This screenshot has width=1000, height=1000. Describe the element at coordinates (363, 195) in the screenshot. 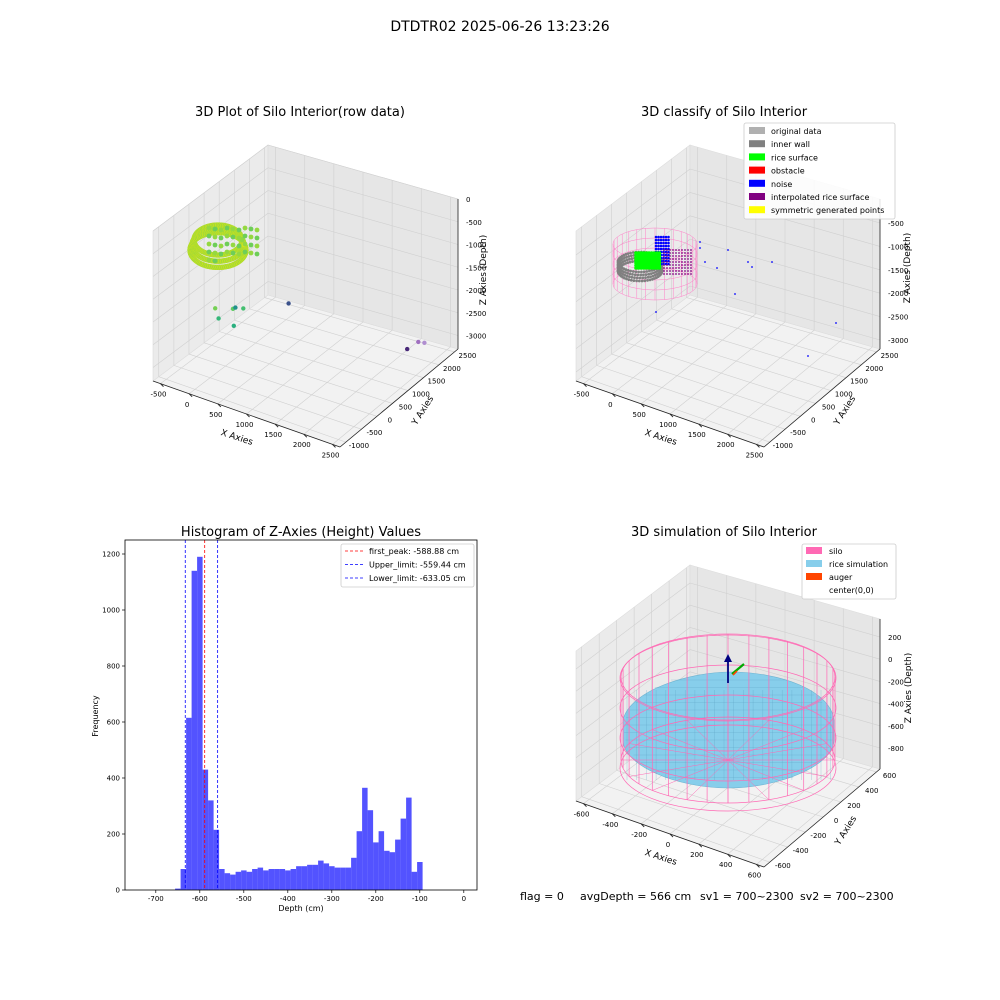

I see `panel1-zgrid` at that location.